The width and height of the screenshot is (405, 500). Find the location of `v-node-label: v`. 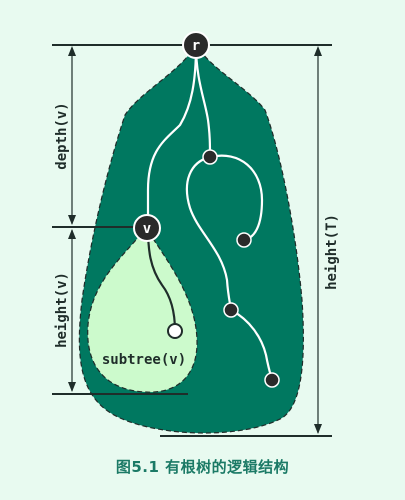

v-node-label: v is located at coordinates (147, 229).